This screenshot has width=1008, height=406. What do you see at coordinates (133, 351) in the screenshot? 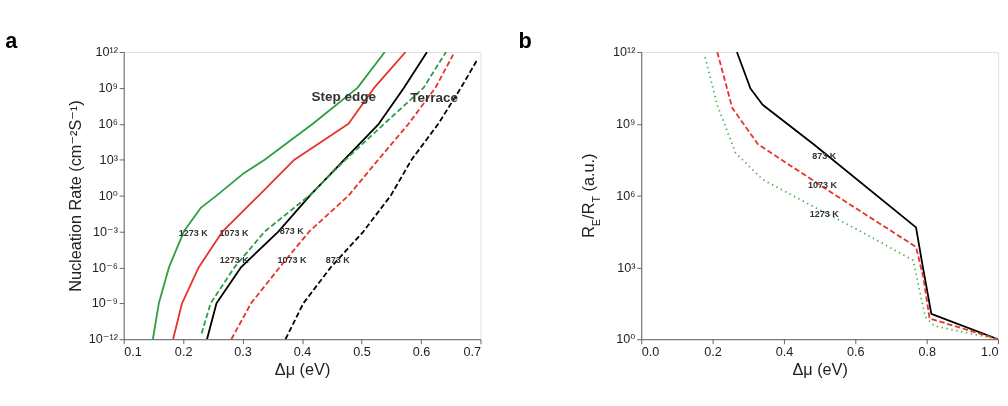
I see `x-tick-label: 0.1` at bounding box center [133, 351].